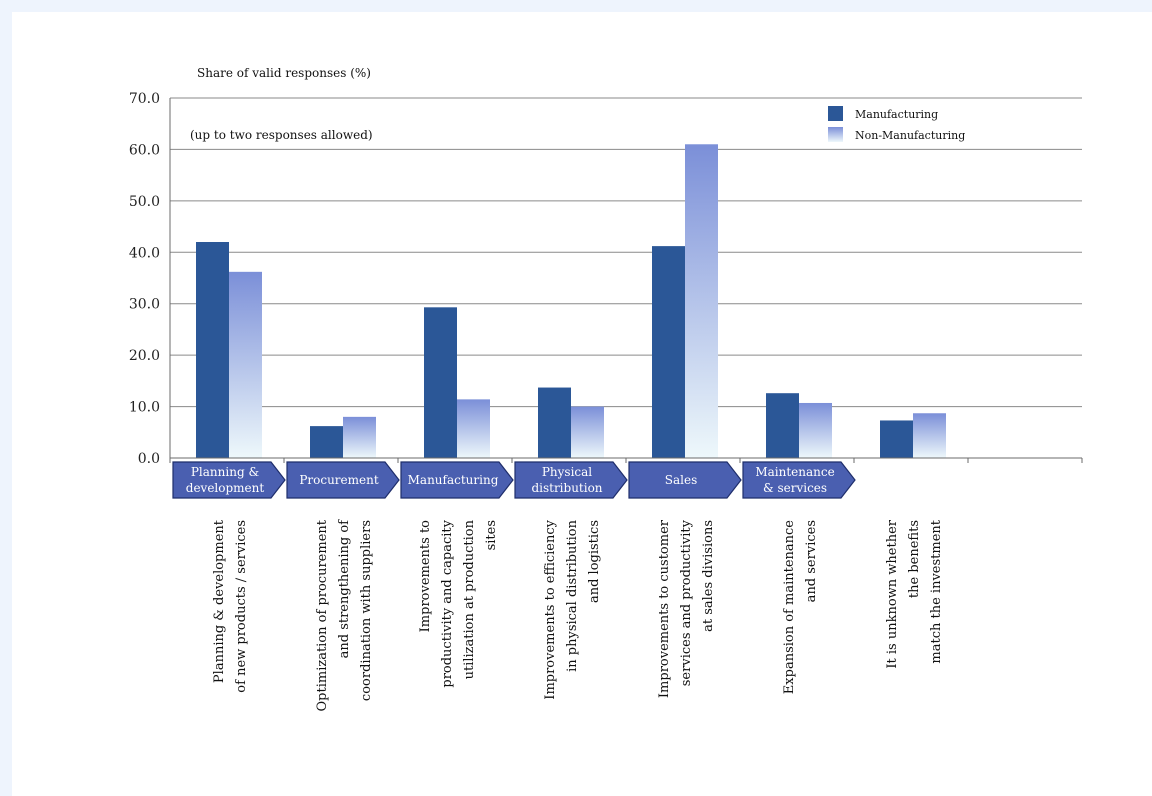  What do you see at coordinates (219, 601) in the screenshot?
I see `category-label-line: Planning & development` at bounding box center [219, 601].